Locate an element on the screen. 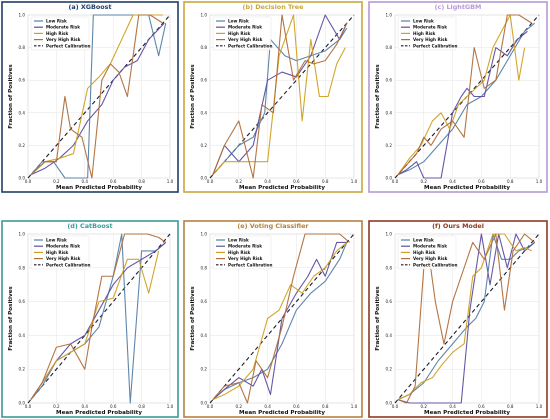 The height and width of the screenshot is (419, 550). panel-title: (e) Voting Classifier is located at coordinates (273, 226).